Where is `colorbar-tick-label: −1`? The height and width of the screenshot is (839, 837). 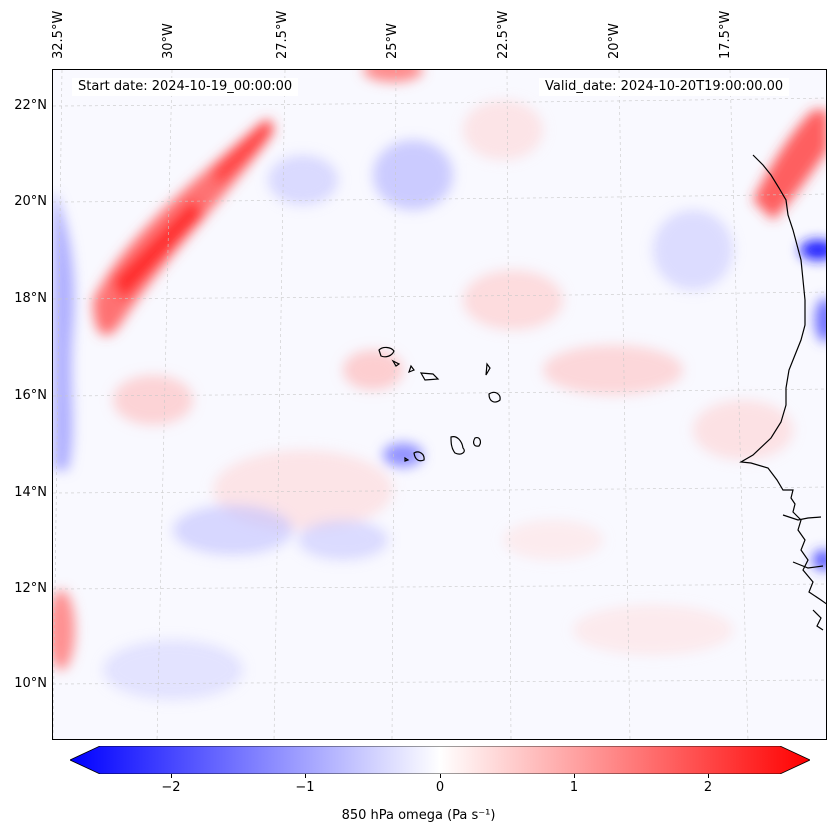
colorbar-tick-label: −1 is located at coordinates (305, 787).